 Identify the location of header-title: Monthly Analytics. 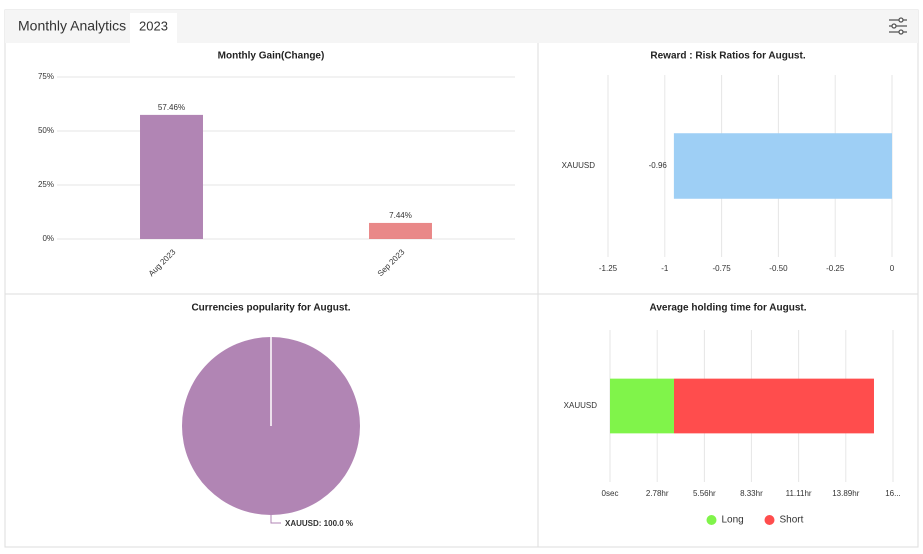
(72, 26).